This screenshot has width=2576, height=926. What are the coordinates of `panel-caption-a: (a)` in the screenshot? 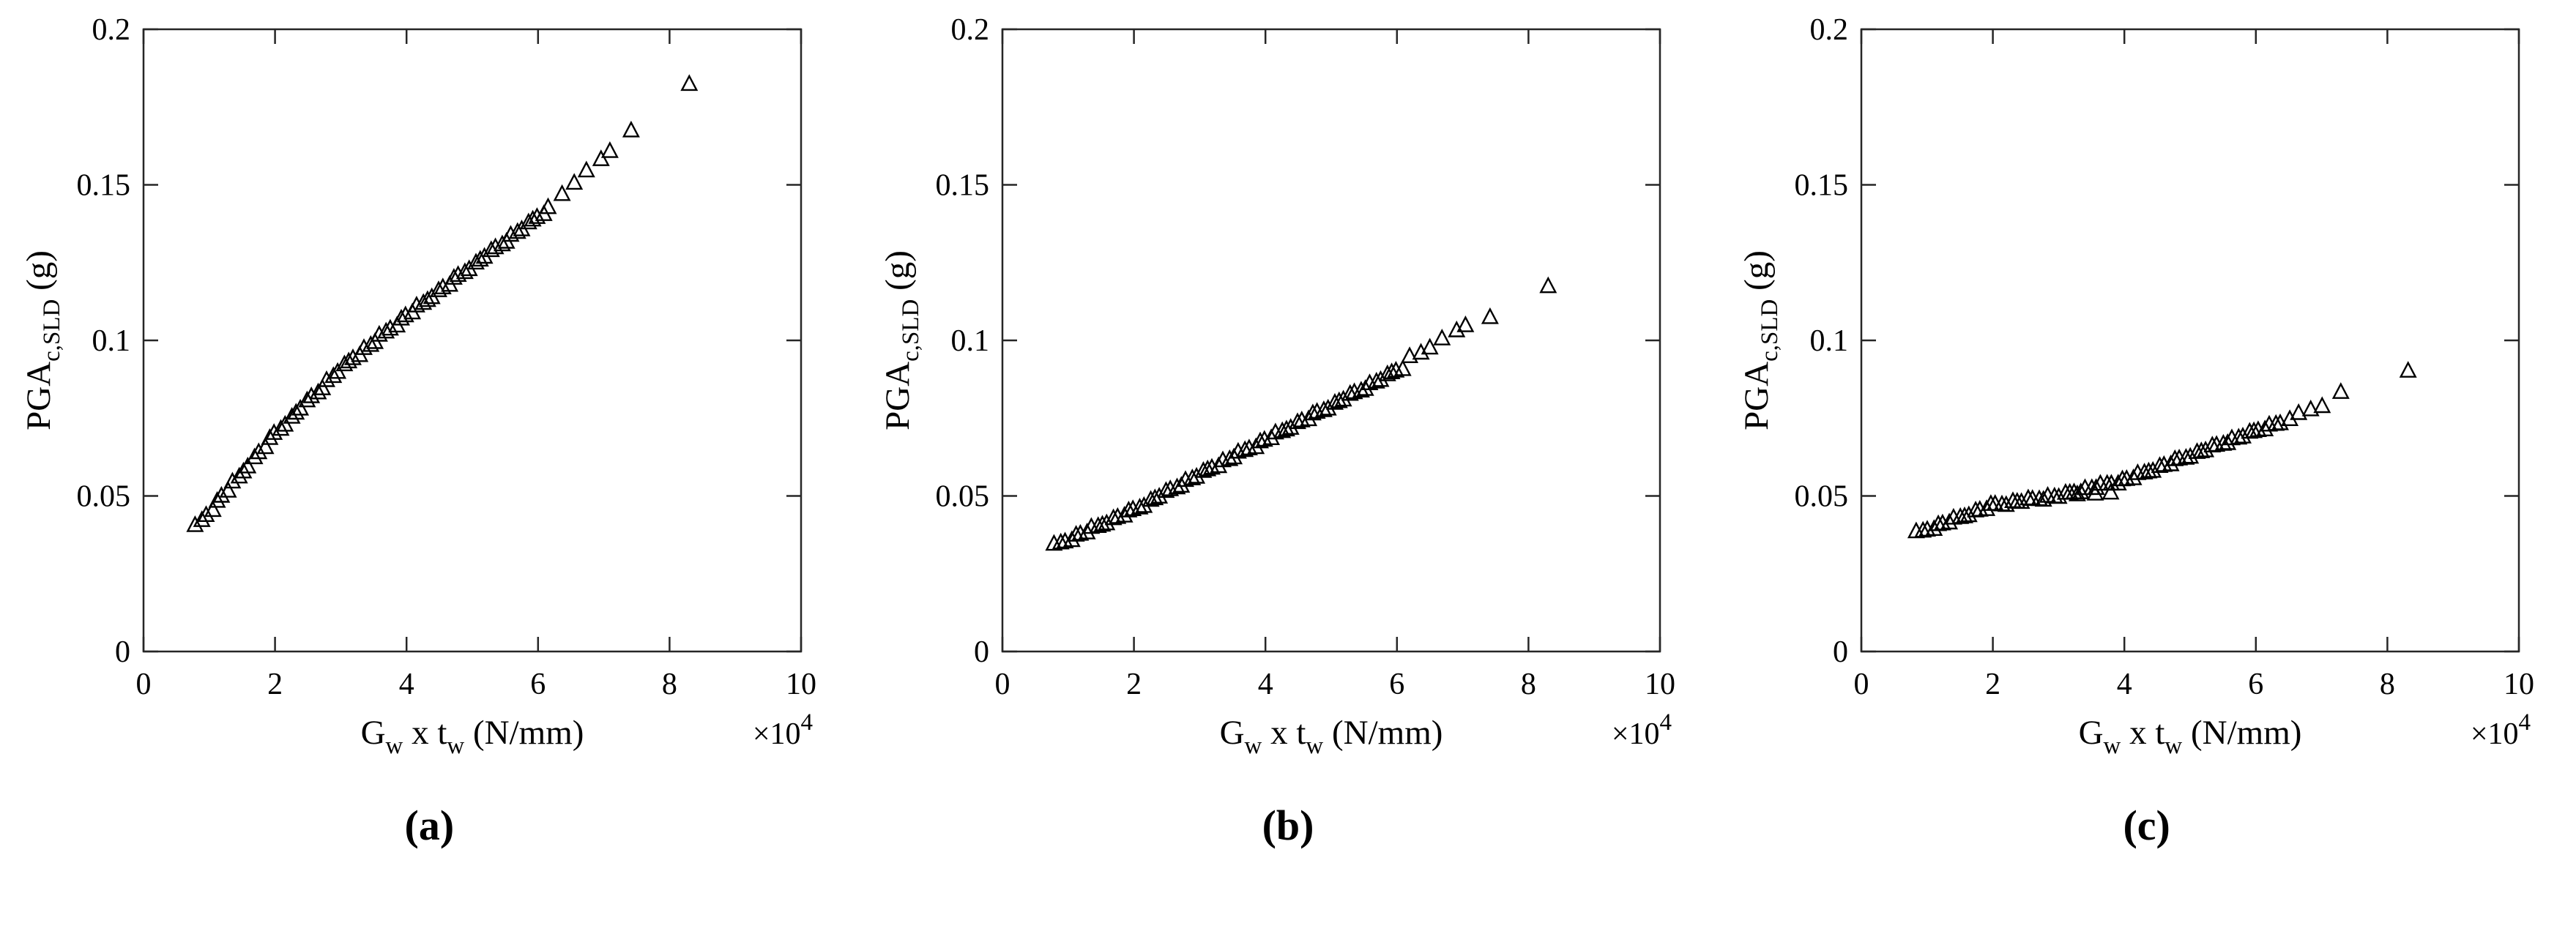 It's located at (429, 826).